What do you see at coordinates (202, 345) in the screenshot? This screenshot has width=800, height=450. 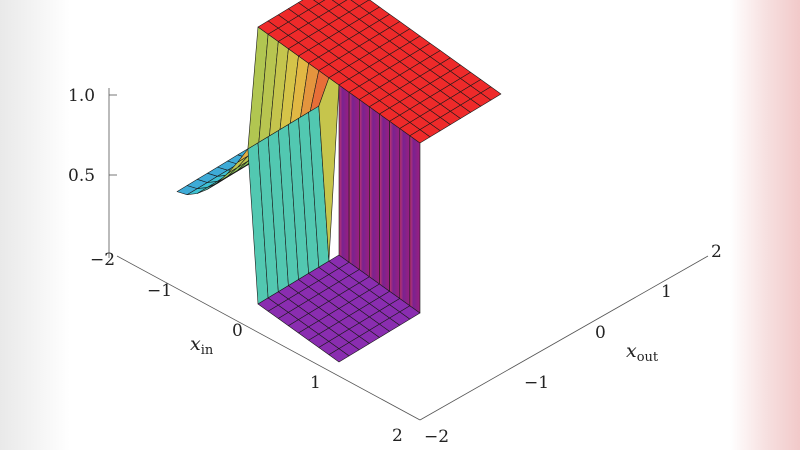 I see `x-in-axis-label: xin` at bounding box center [202, 345].